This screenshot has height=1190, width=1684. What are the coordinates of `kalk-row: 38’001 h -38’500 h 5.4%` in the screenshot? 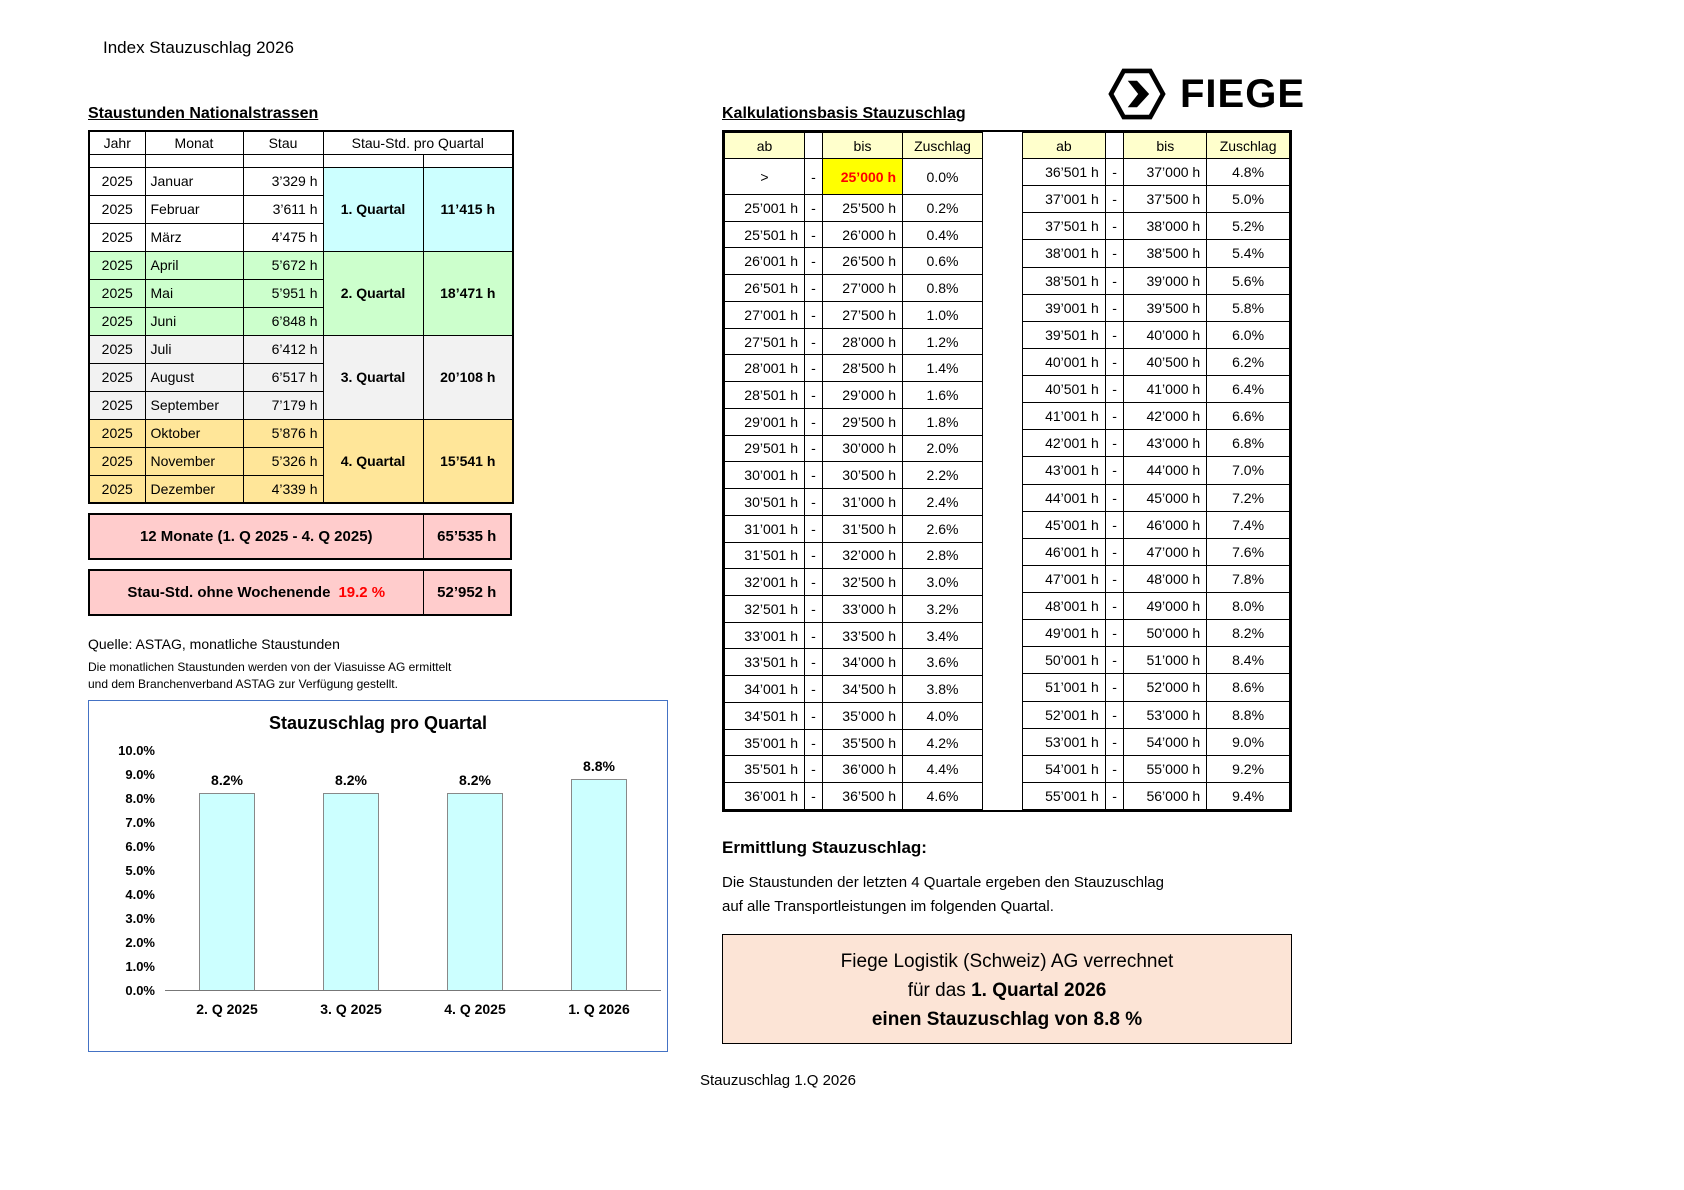 It's located at (1156, 253).